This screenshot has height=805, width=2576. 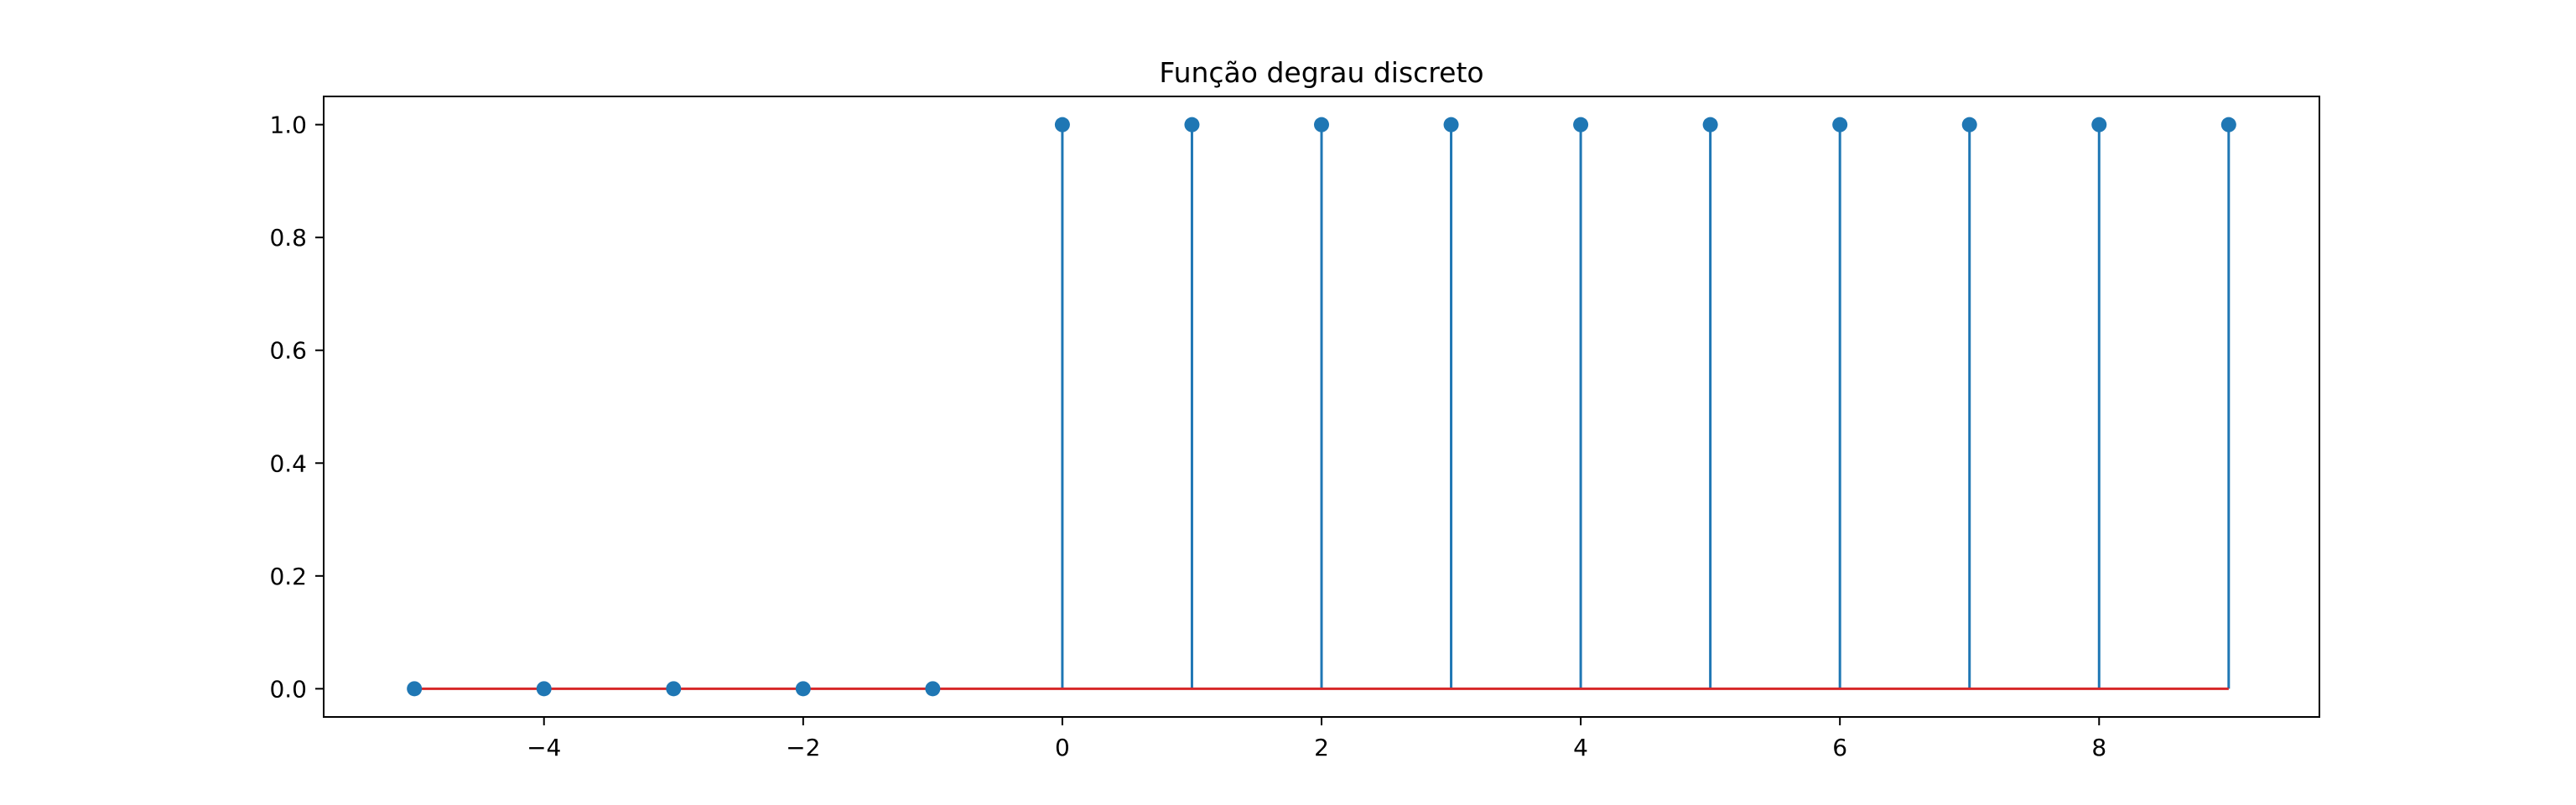 I want to click on y-tick-label: 1.0, so click(x=288, y=125).